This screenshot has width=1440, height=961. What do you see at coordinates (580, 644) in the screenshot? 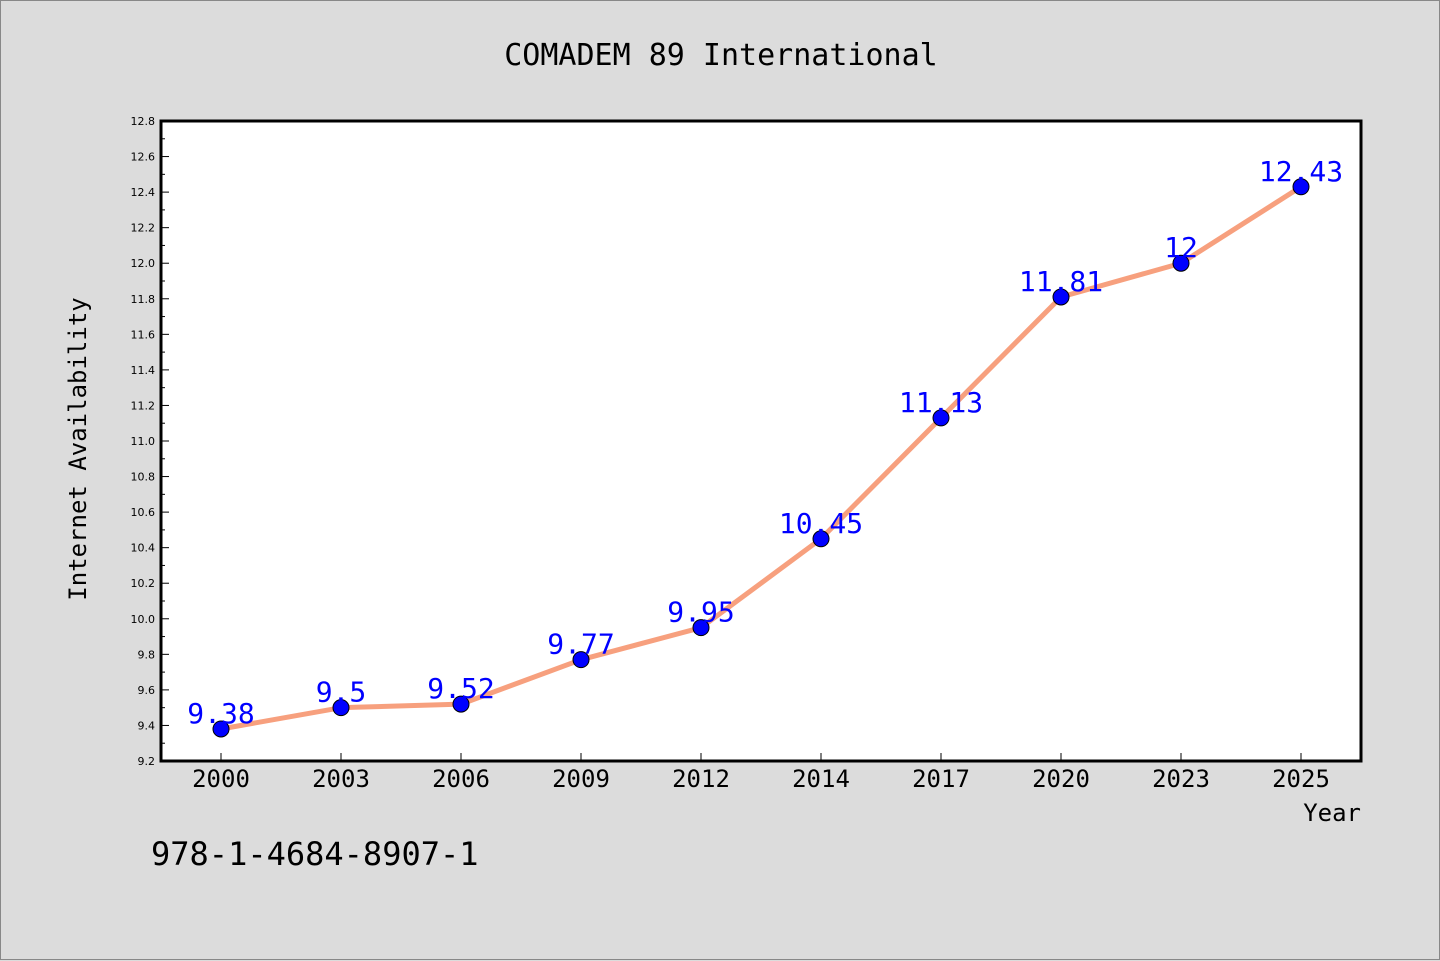
I see `data-label: 9.77` at bounding box center [580, 644].